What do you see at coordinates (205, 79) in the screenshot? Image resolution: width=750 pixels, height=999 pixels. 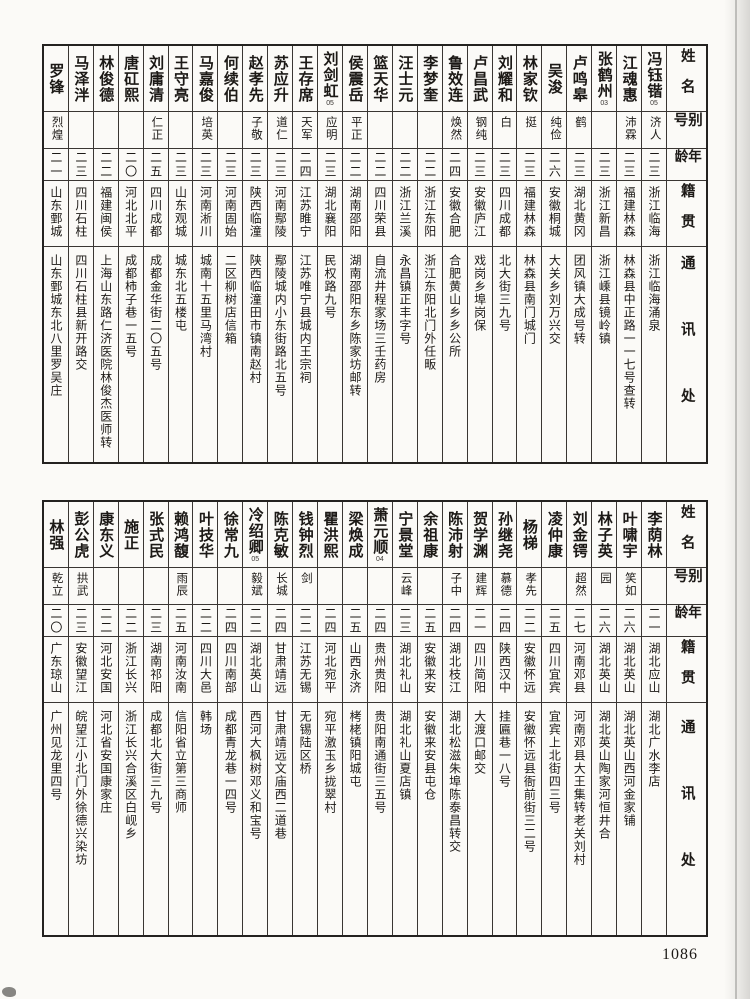 I see `entry-name: 马嘉俊` at bounding box center [205, 79].